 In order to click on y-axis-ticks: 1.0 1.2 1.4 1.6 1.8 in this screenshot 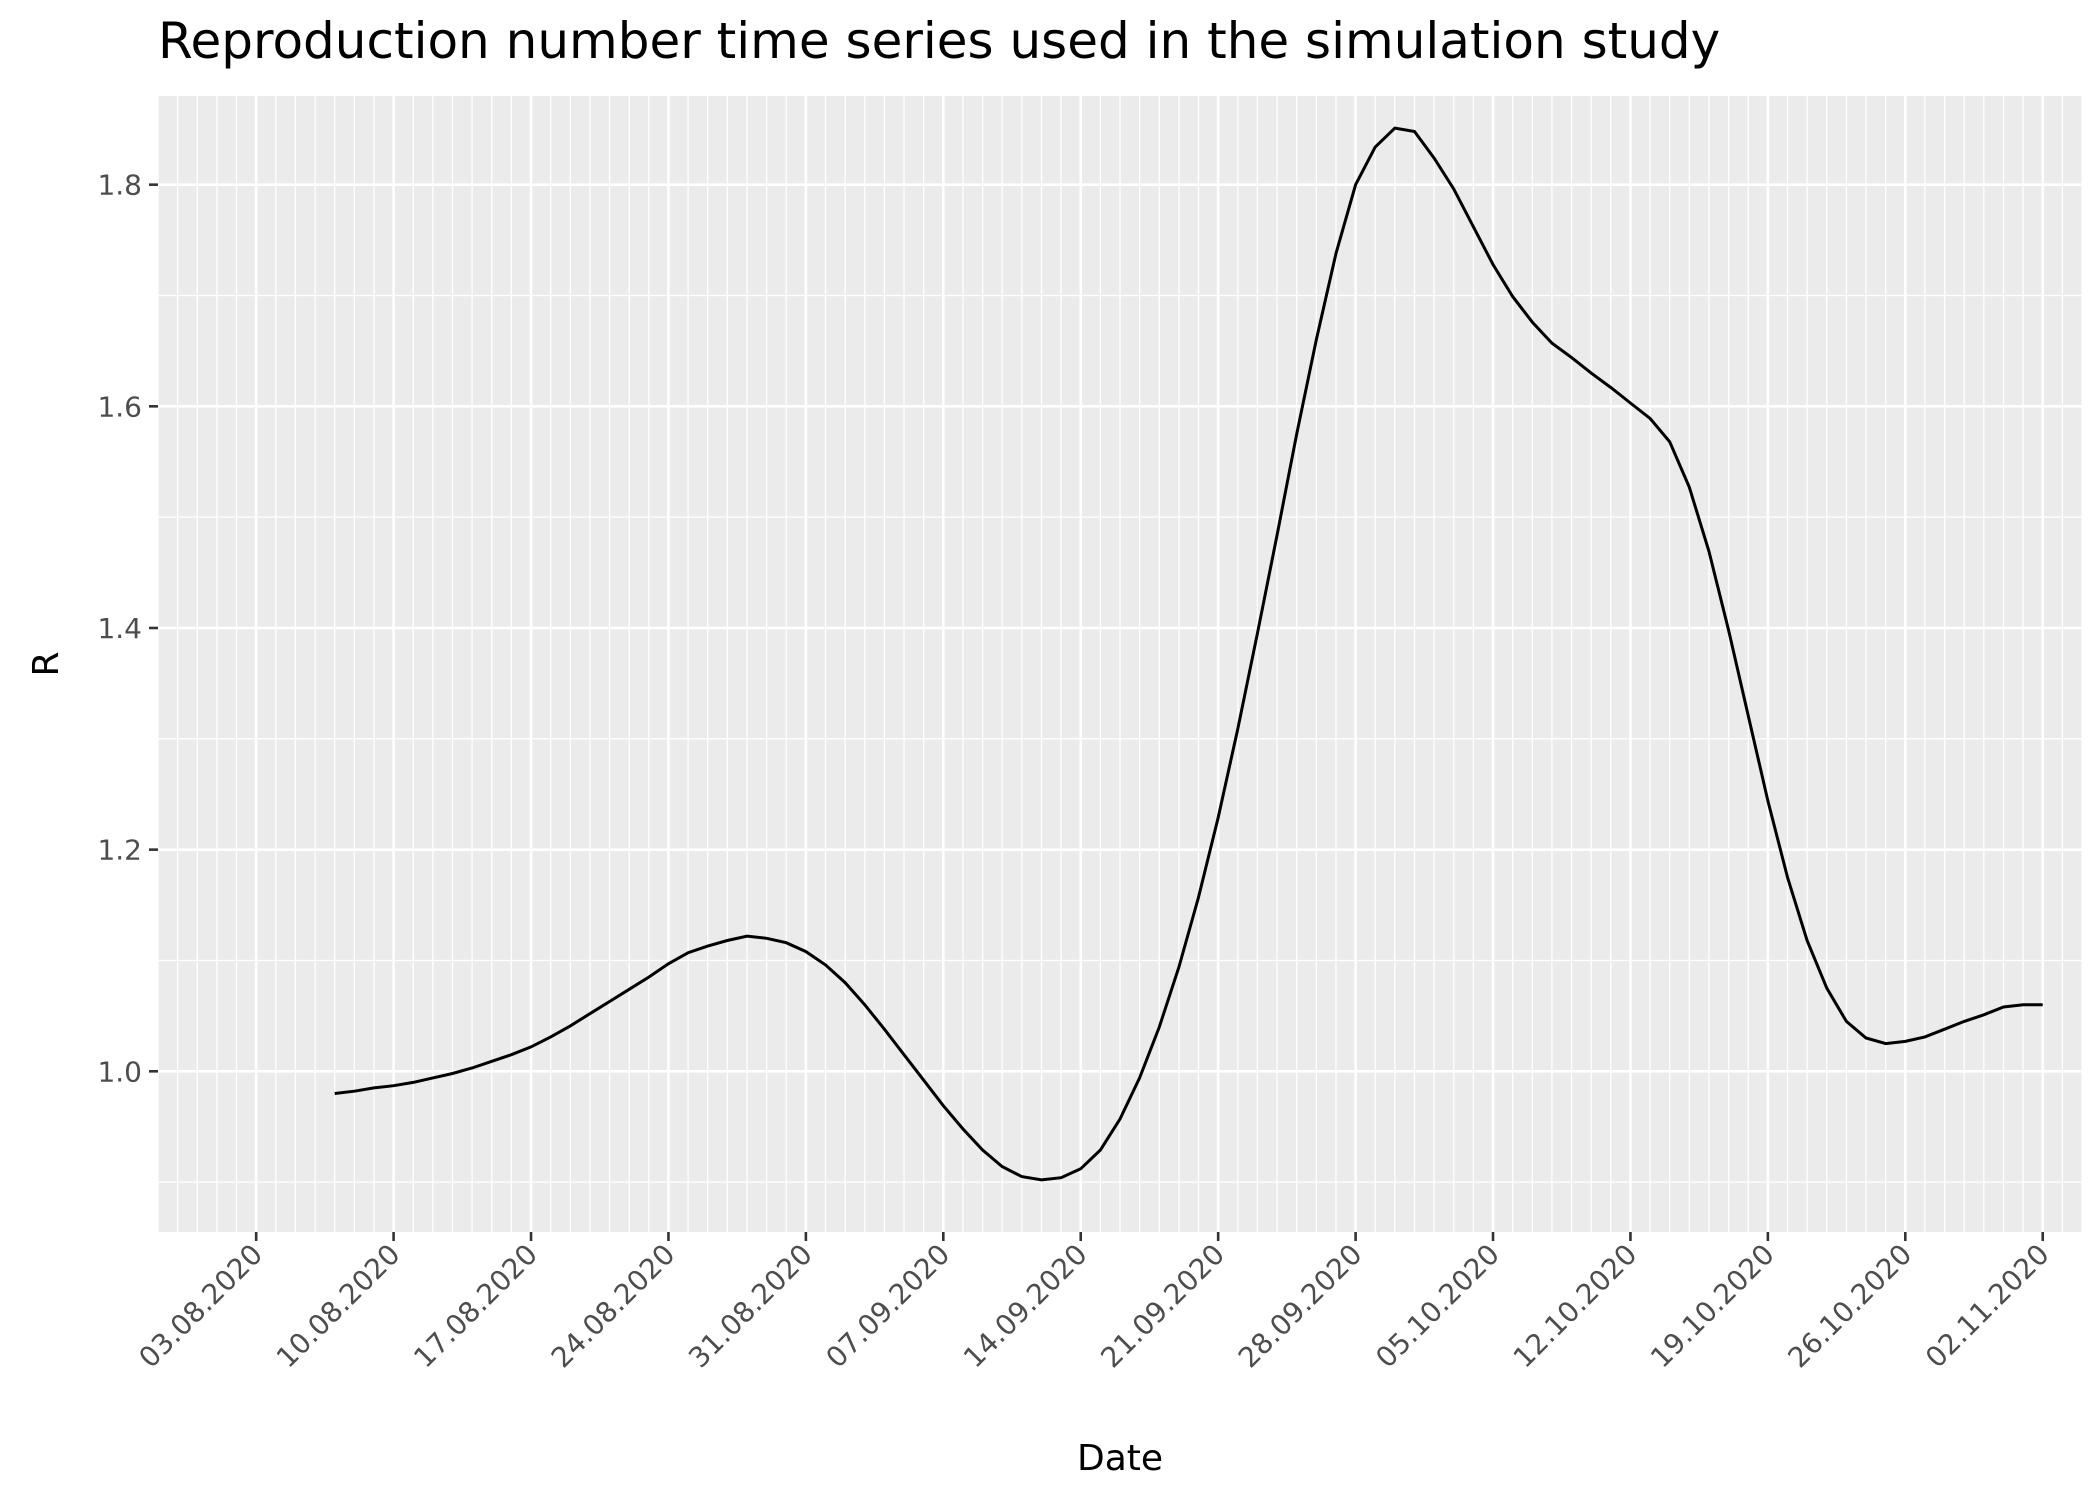, I will do `click(127, 628)`.